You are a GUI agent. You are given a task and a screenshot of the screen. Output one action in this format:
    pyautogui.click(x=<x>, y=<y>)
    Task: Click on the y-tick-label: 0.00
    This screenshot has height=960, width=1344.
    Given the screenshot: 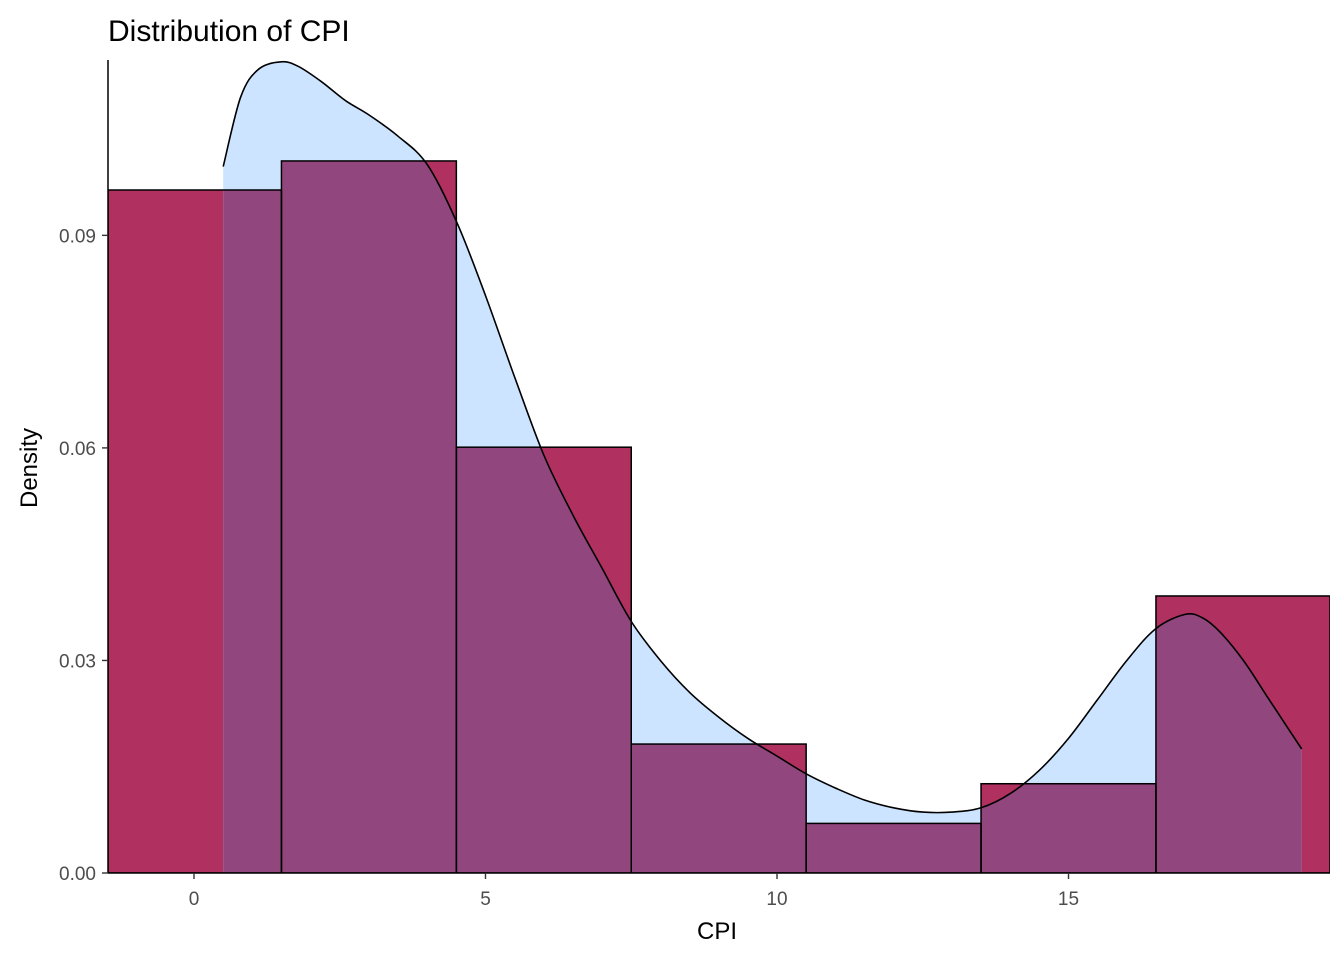 What is the action you would take?
    pyautogui.click(x=77, y=874)
    